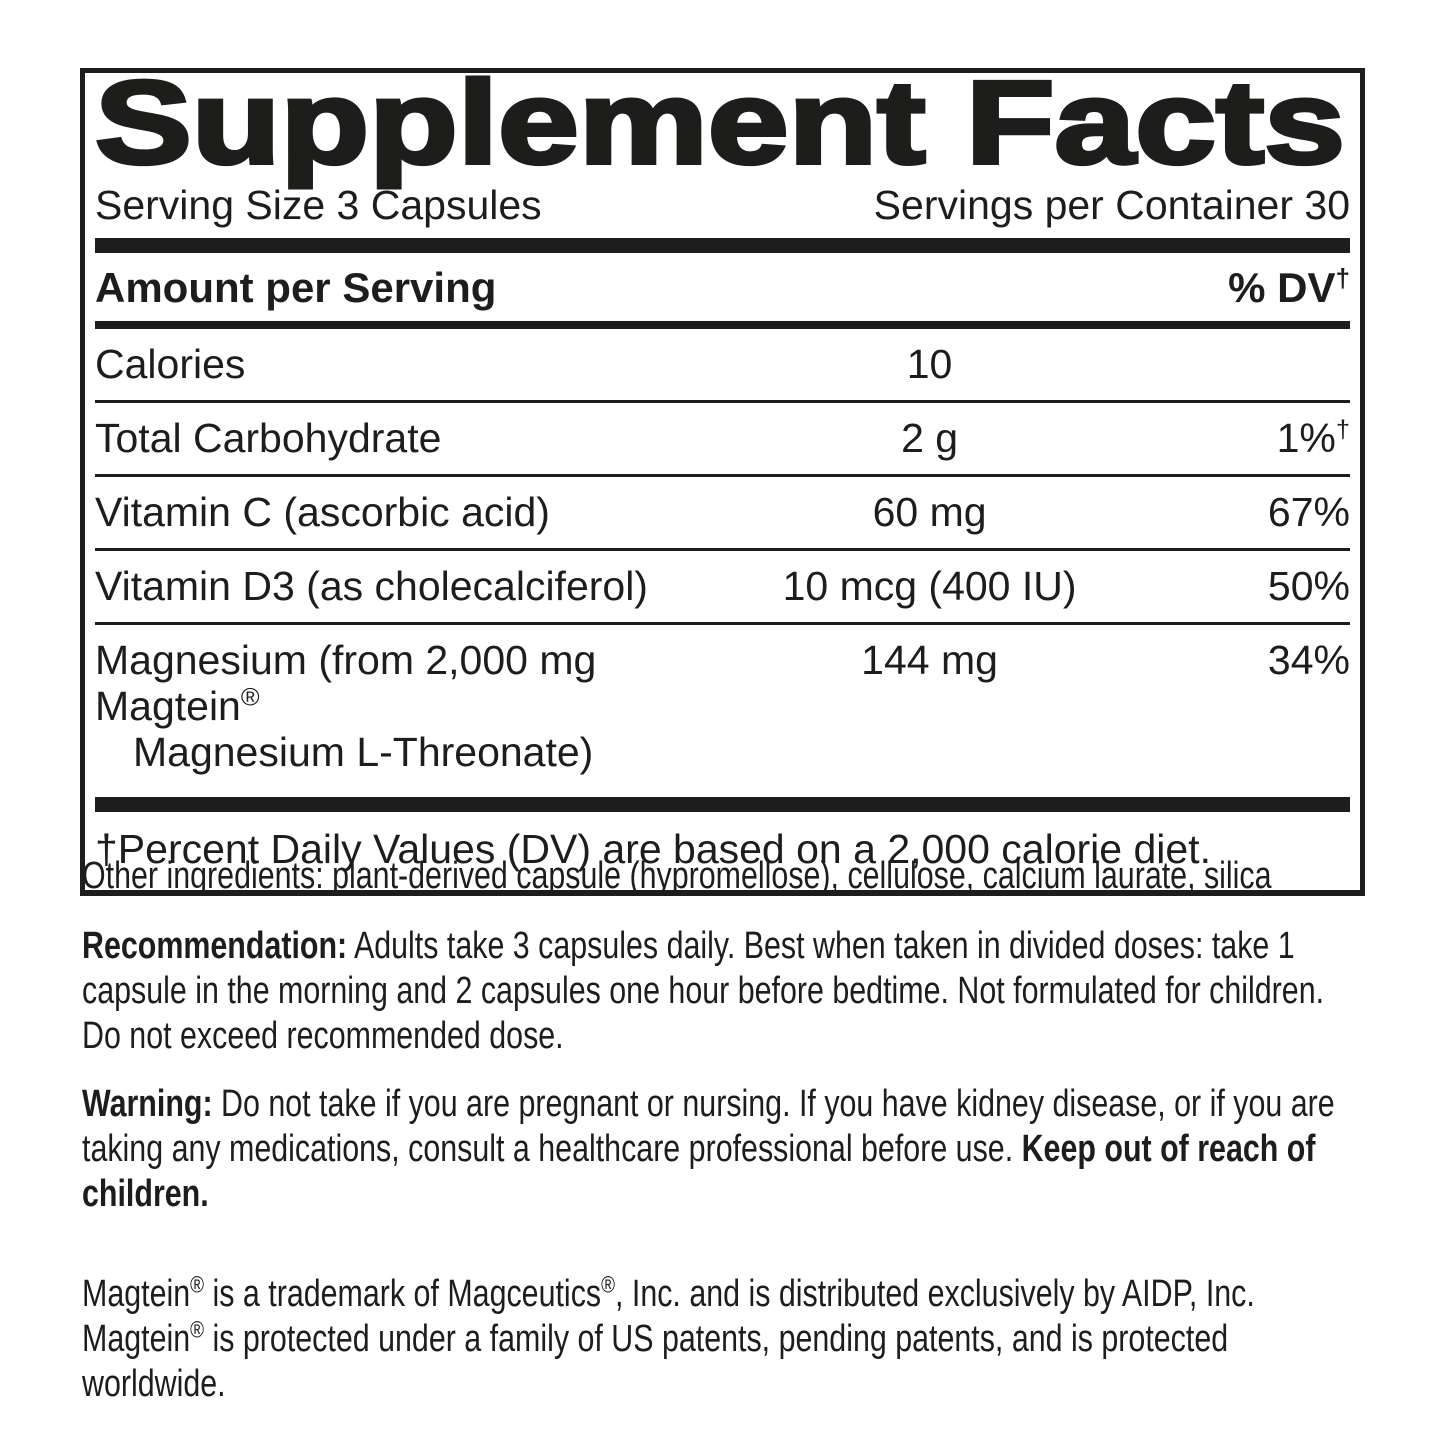  Describe the element at coordinates (1289, 287) in the screenshot. I see `percent-dv-header: % DV†` at that location.